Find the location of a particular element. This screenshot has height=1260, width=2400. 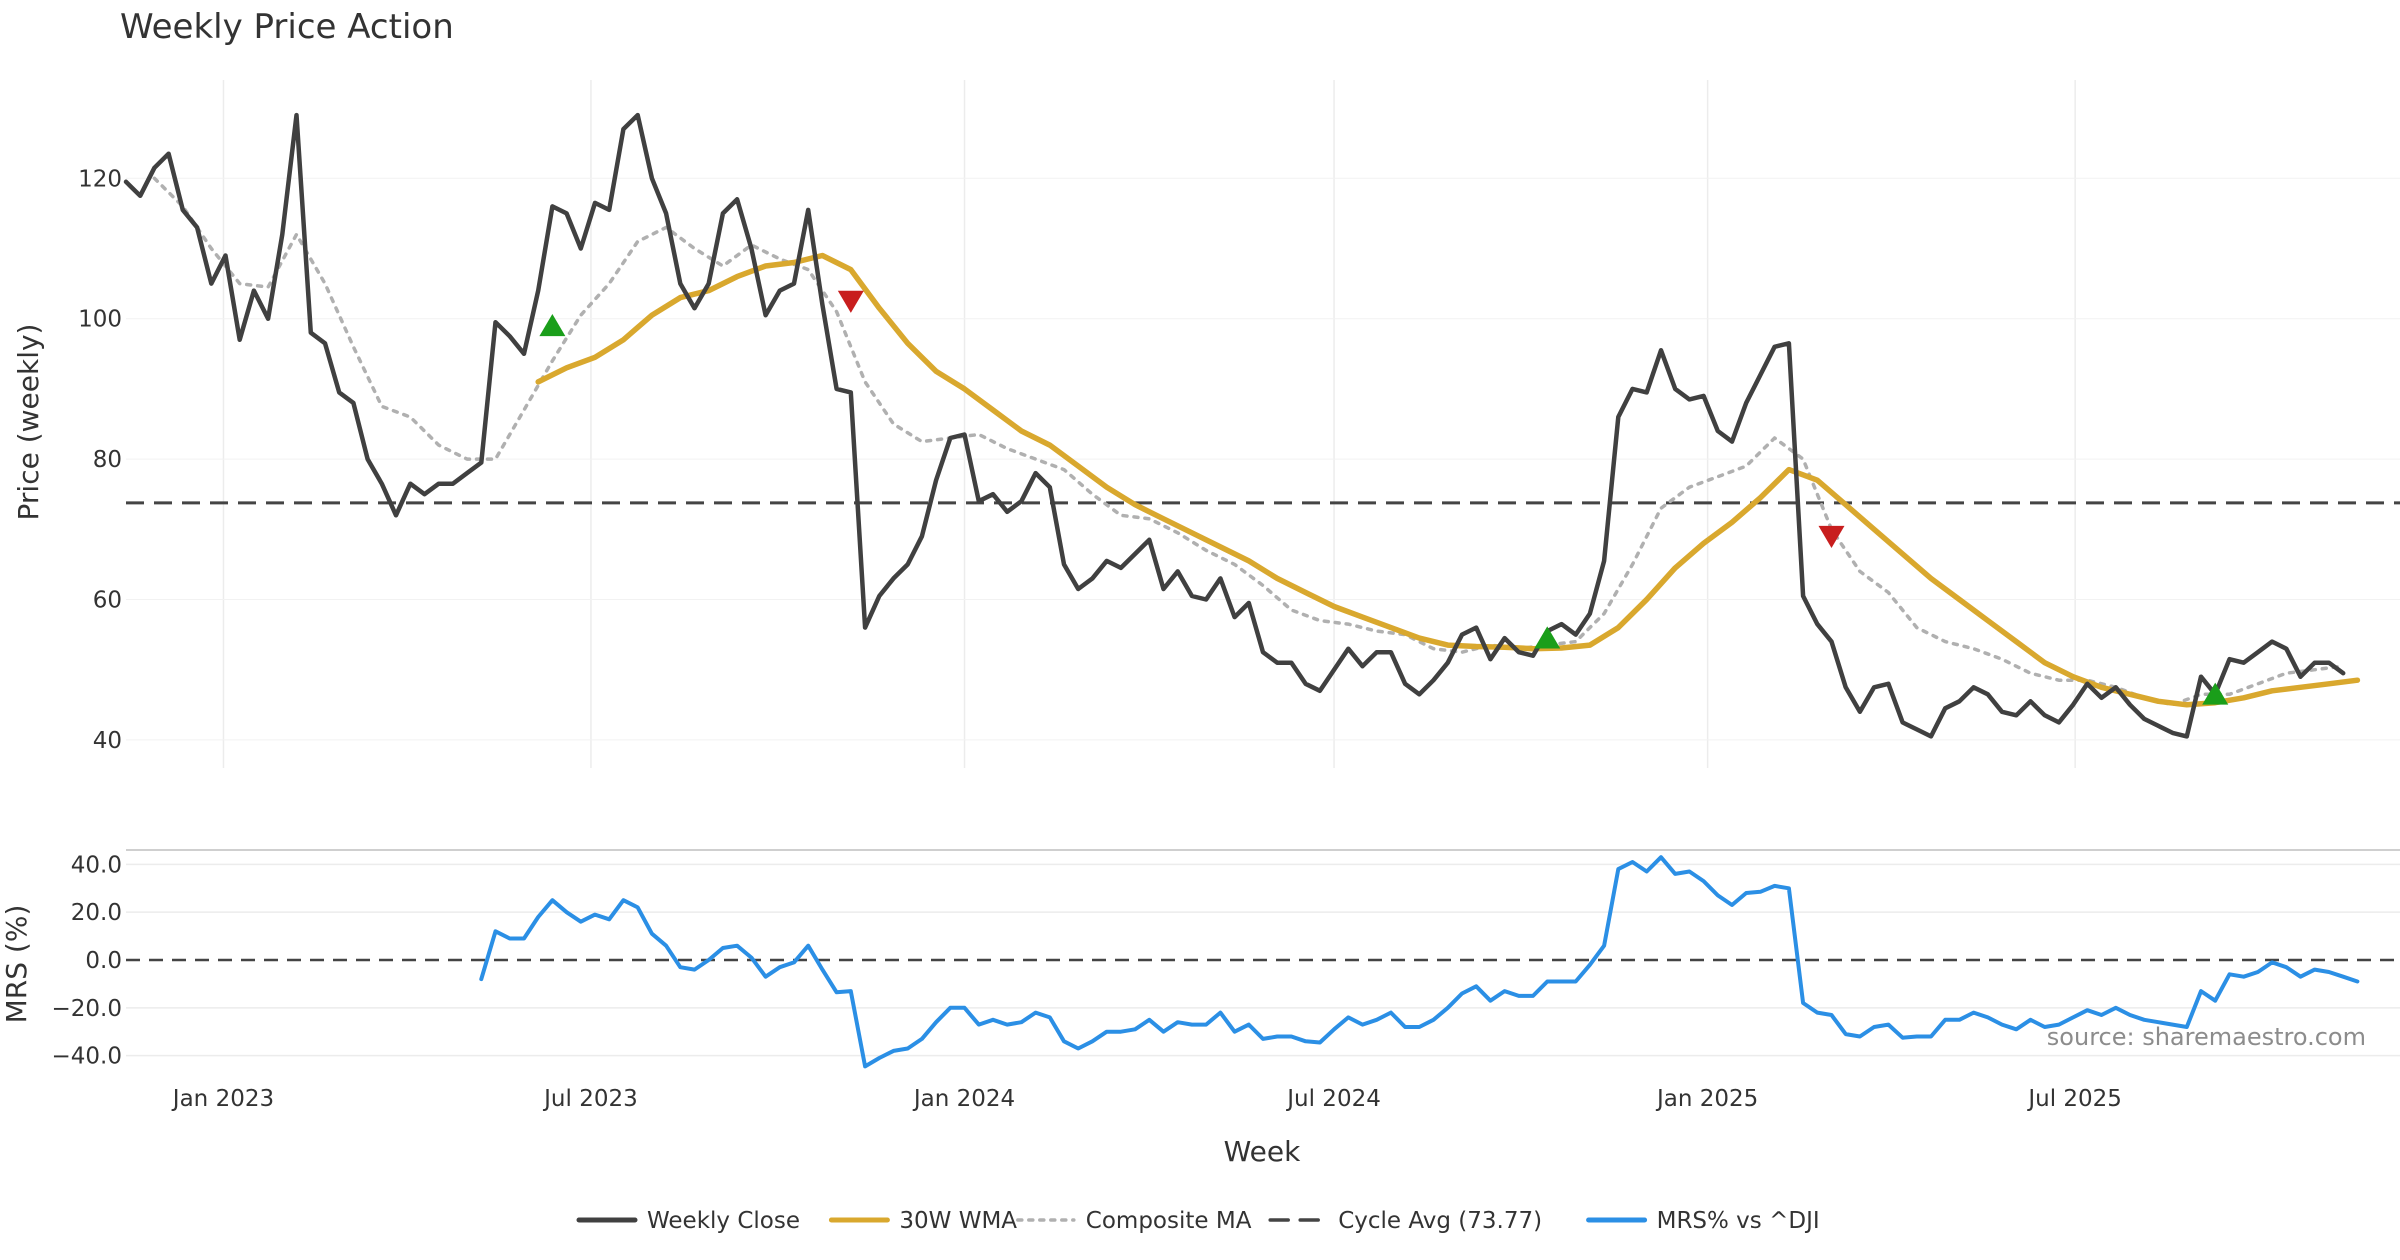

price-ytick-label-0: 40 is located at coordinates (107, 741).